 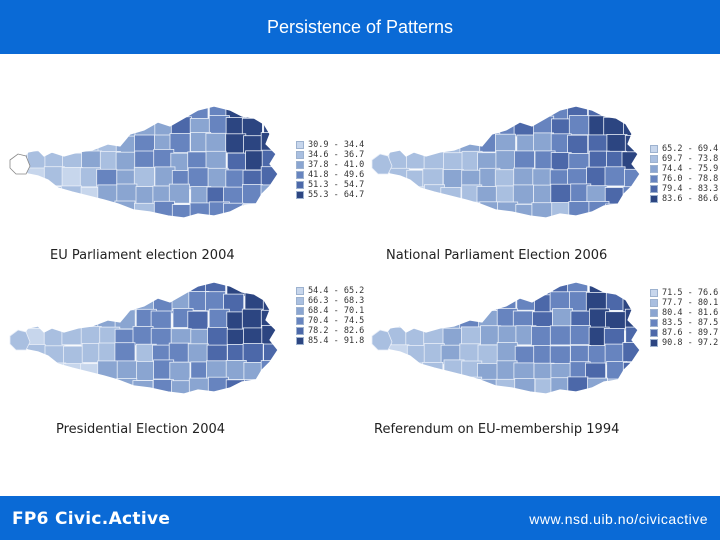 I want to click on legend-item: 41.8 - 49.6, so click(x=330, y=175).